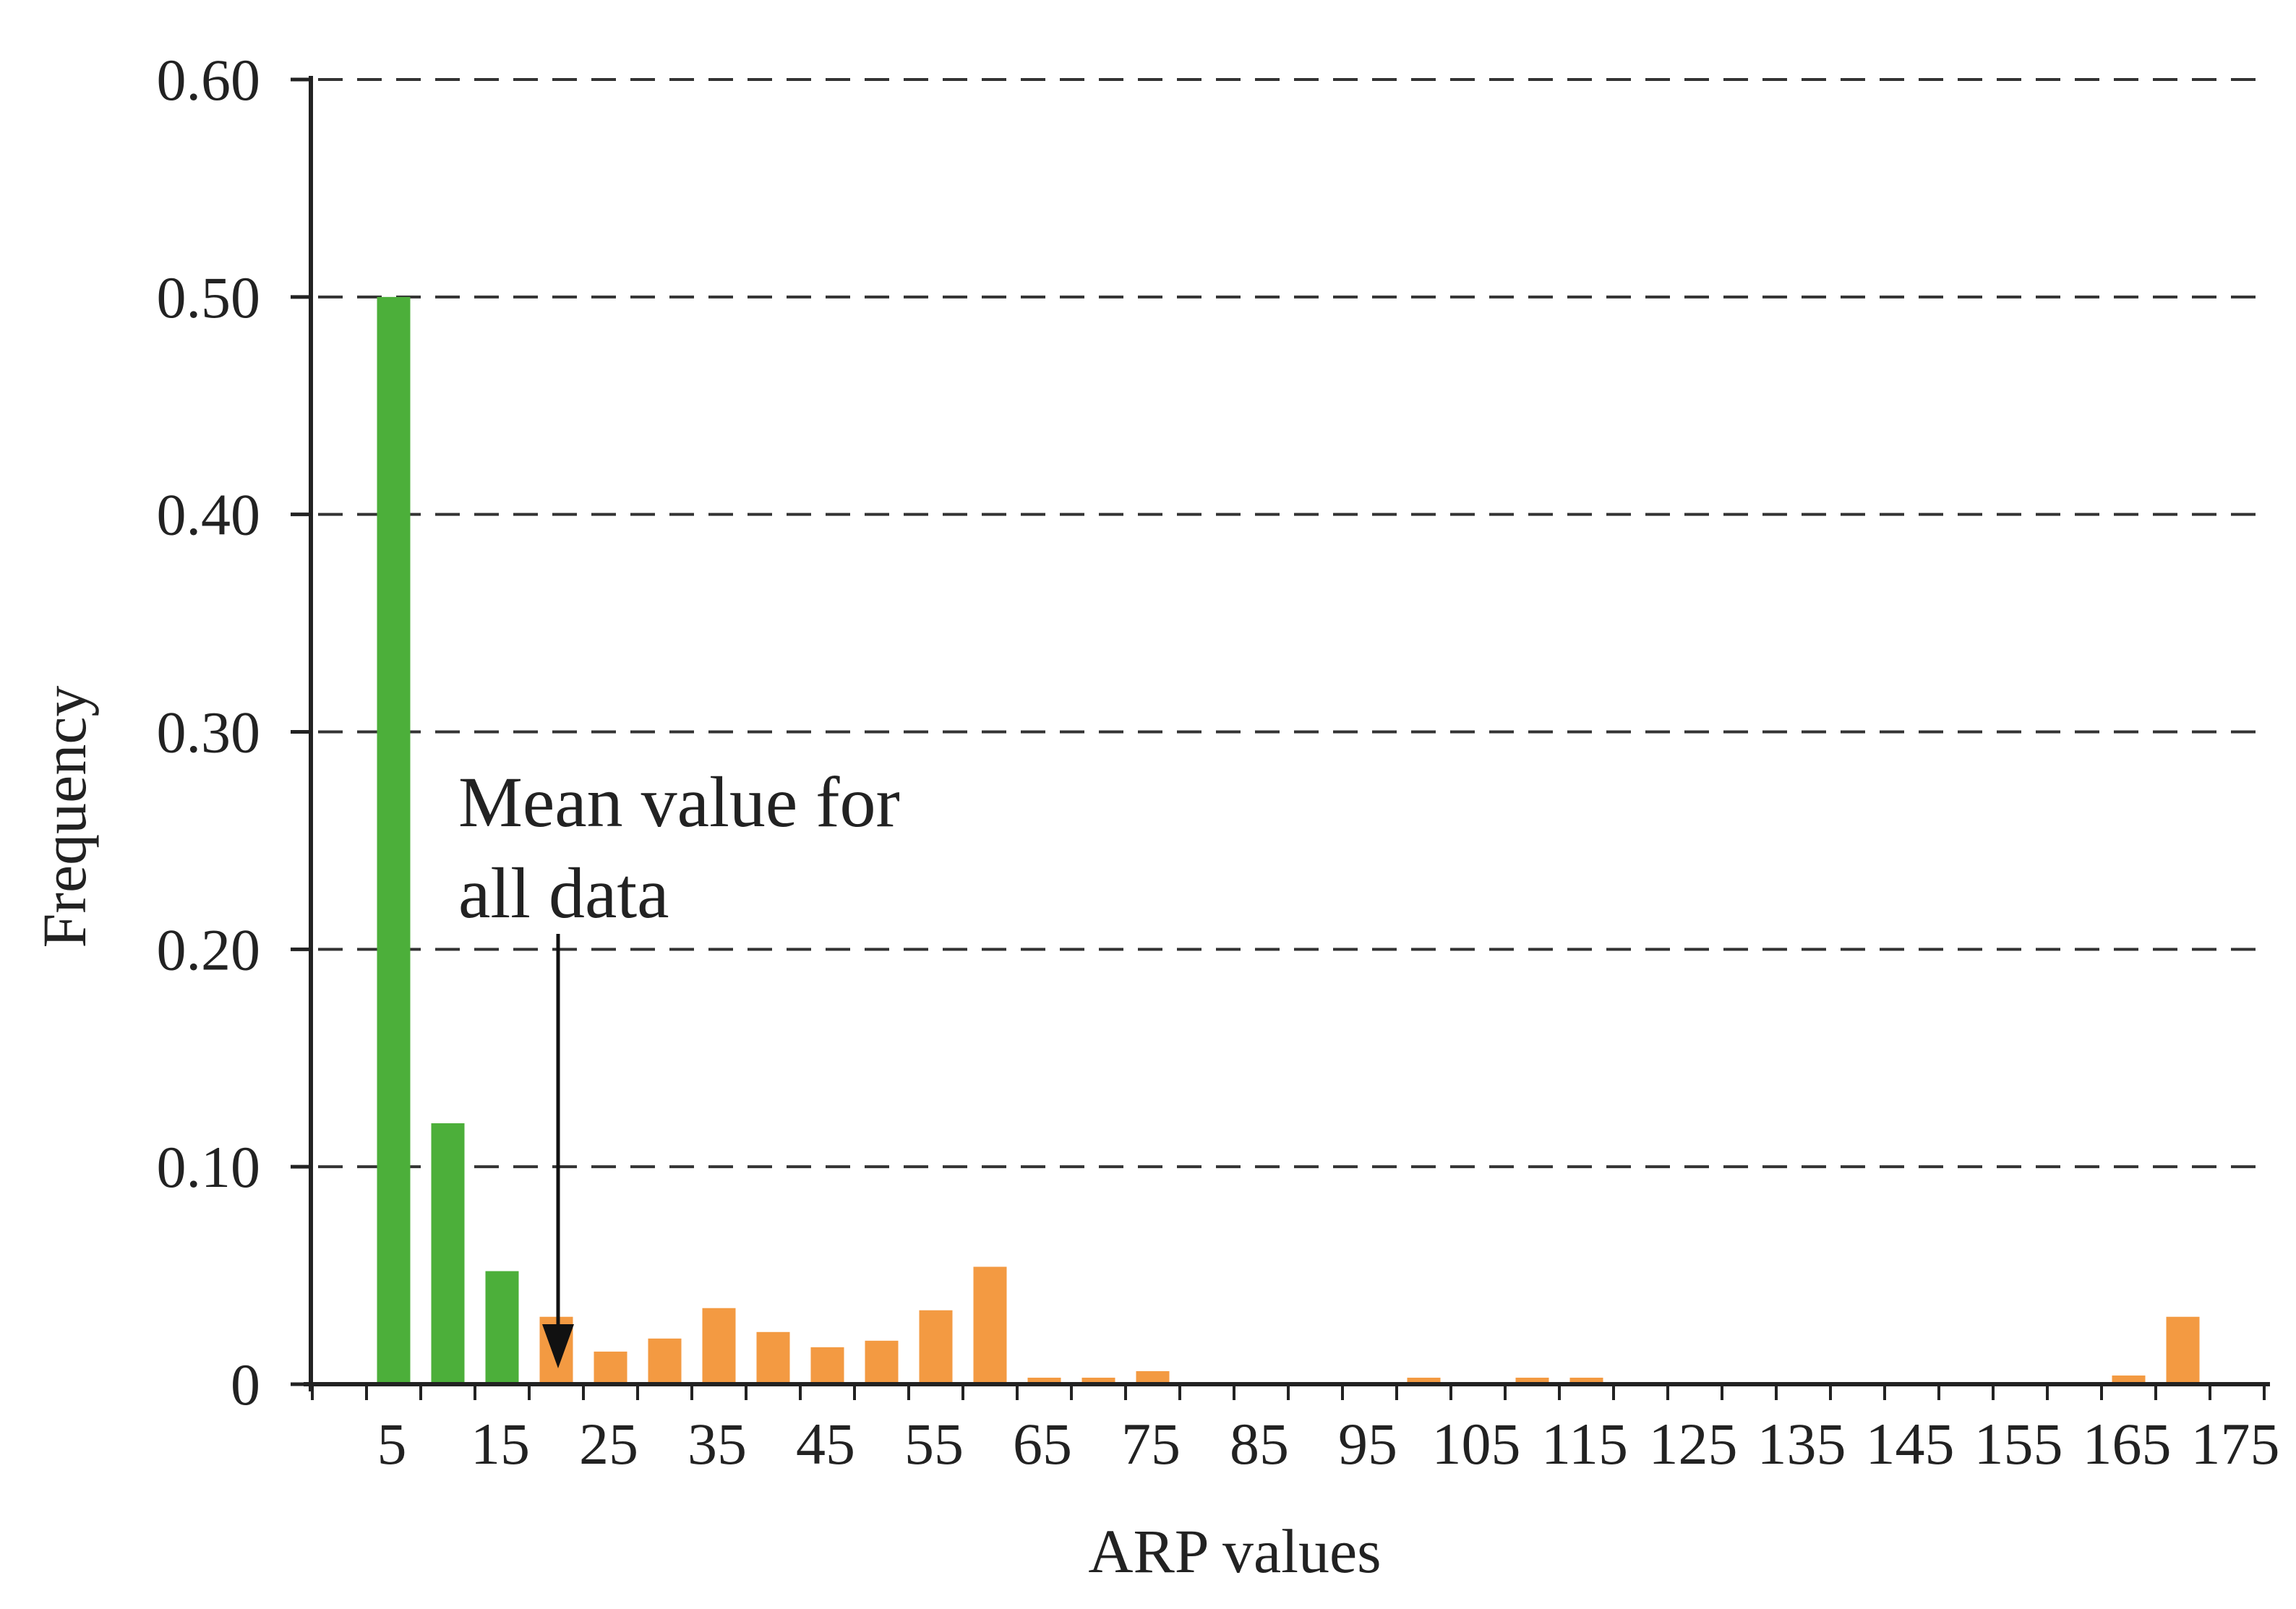 The height and width of the screenshot is (1609, 2296). What do you see at coordinates (563, 893) in the screenshot?
I see `annotation-line-1: all data` at bounding box center [563, 893].